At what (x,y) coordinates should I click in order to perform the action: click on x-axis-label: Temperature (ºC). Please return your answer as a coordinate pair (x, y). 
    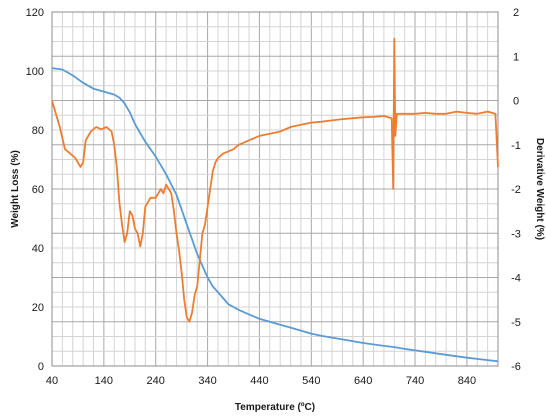
    Looking at the image, I should click on (275, 407).